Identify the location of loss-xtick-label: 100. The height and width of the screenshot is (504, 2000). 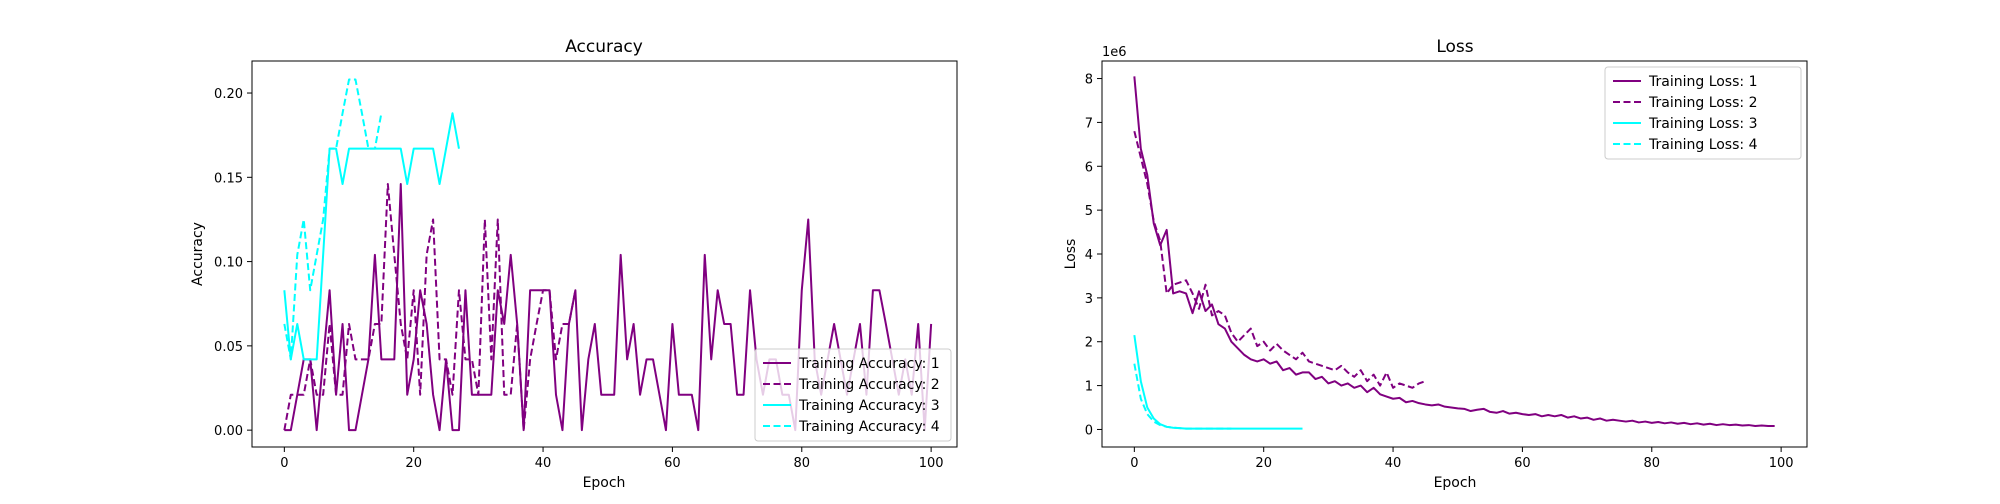
(1781, 463).